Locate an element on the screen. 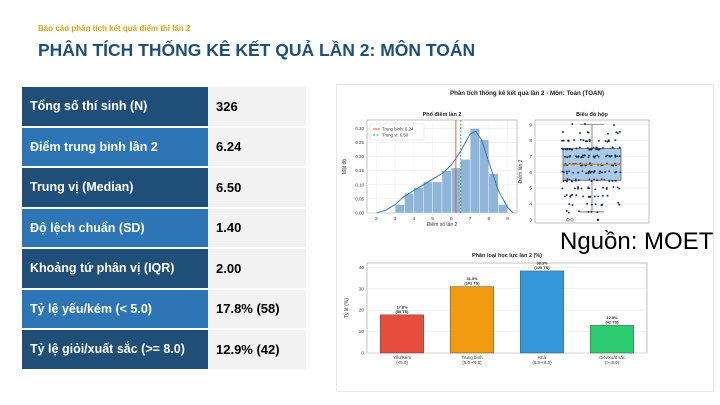  stats-row: Tổng số thí sinh (N) 326 is located at coordinates (164, 106).